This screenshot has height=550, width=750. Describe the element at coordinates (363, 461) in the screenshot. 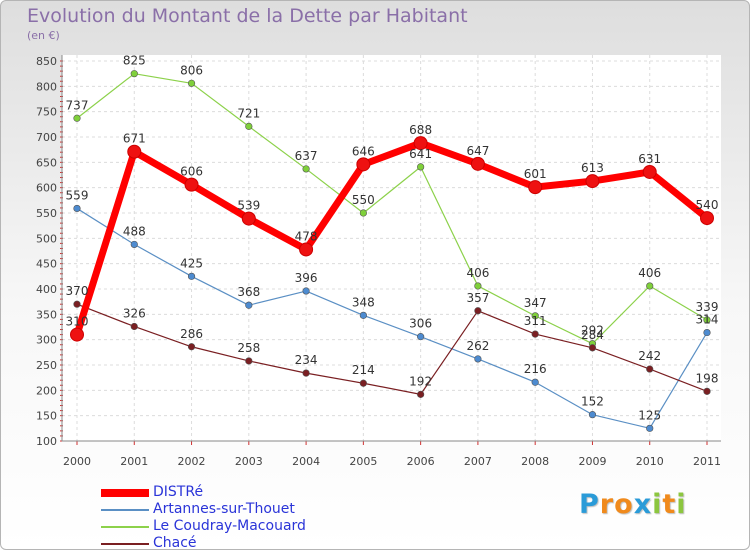

I see `x-tick-label: 2005` at that location.